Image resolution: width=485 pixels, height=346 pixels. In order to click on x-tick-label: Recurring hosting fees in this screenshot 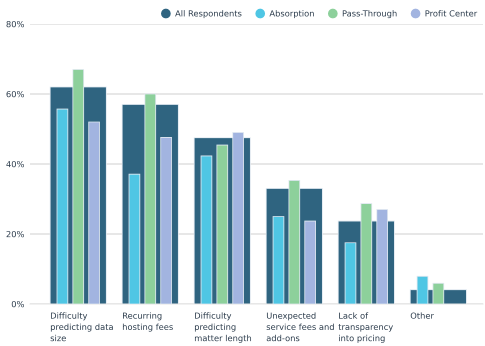, I will do `click(147, 322)`.